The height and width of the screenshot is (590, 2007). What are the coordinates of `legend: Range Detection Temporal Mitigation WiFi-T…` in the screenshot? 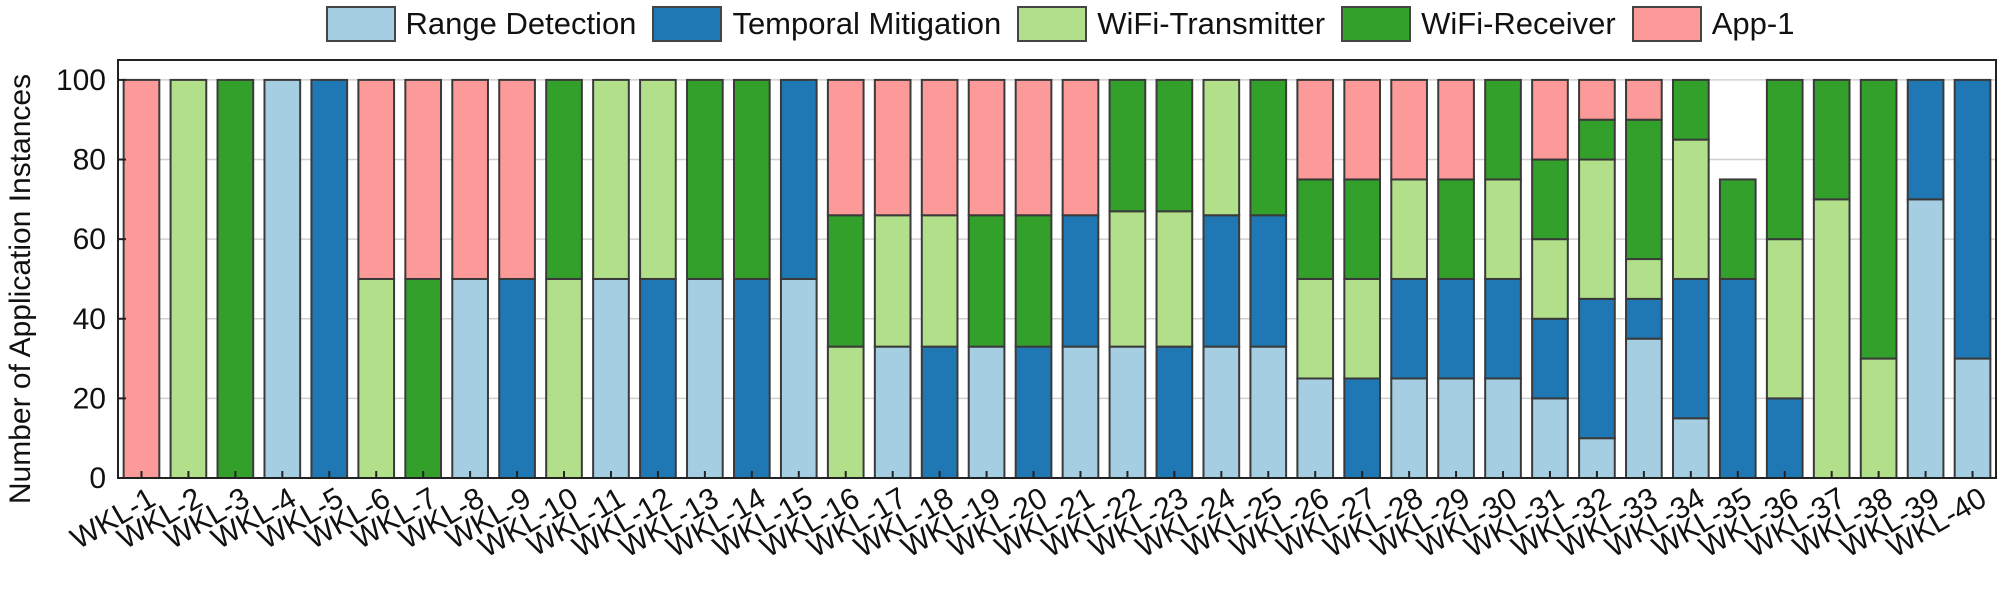 It's located at (1060, 24).